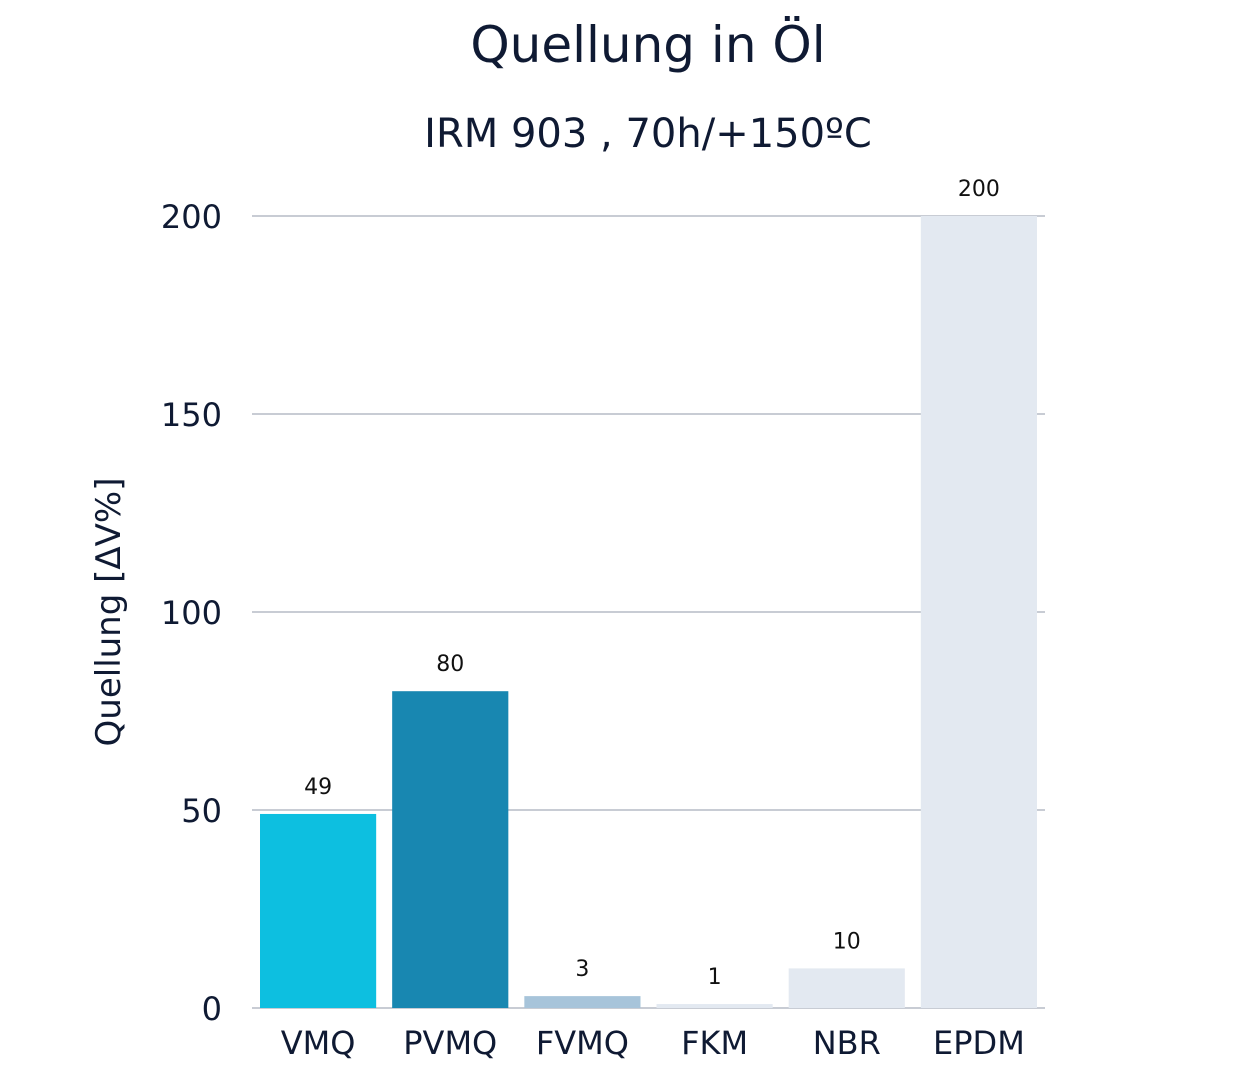 This screenshot has height=1080, width=1250. I want to click on chart-subtitle: IRM 903 , 70h/+150ºC, so click(648, 134).